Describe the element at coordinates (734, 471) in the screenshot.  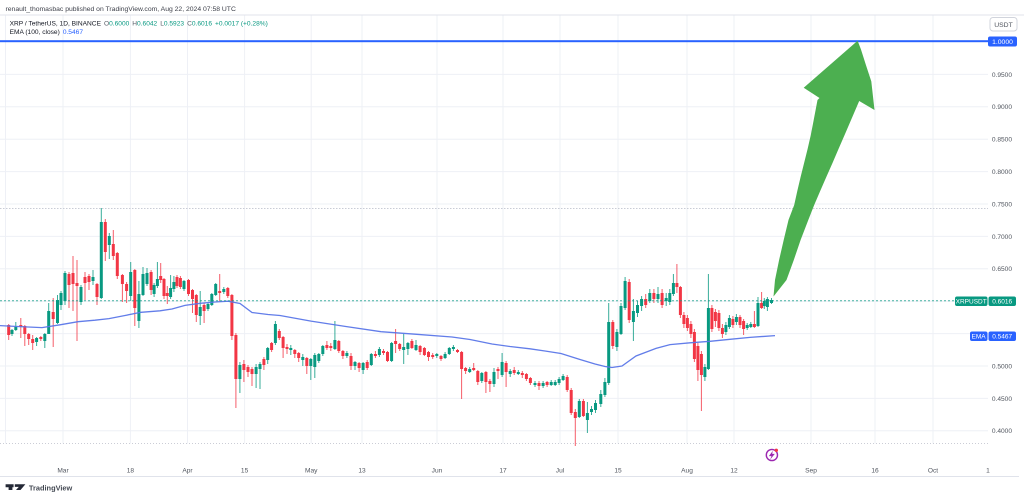
I see `svg-text: 12` at that location.